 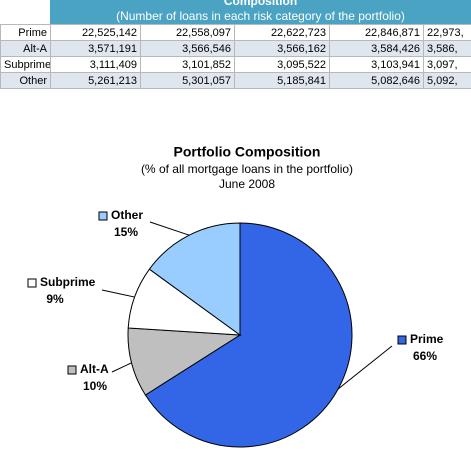 What do you see at coordinates (94, 369) in the screenshot?
I see `slice-label: Alt-A` at bounding box center [94, 369].